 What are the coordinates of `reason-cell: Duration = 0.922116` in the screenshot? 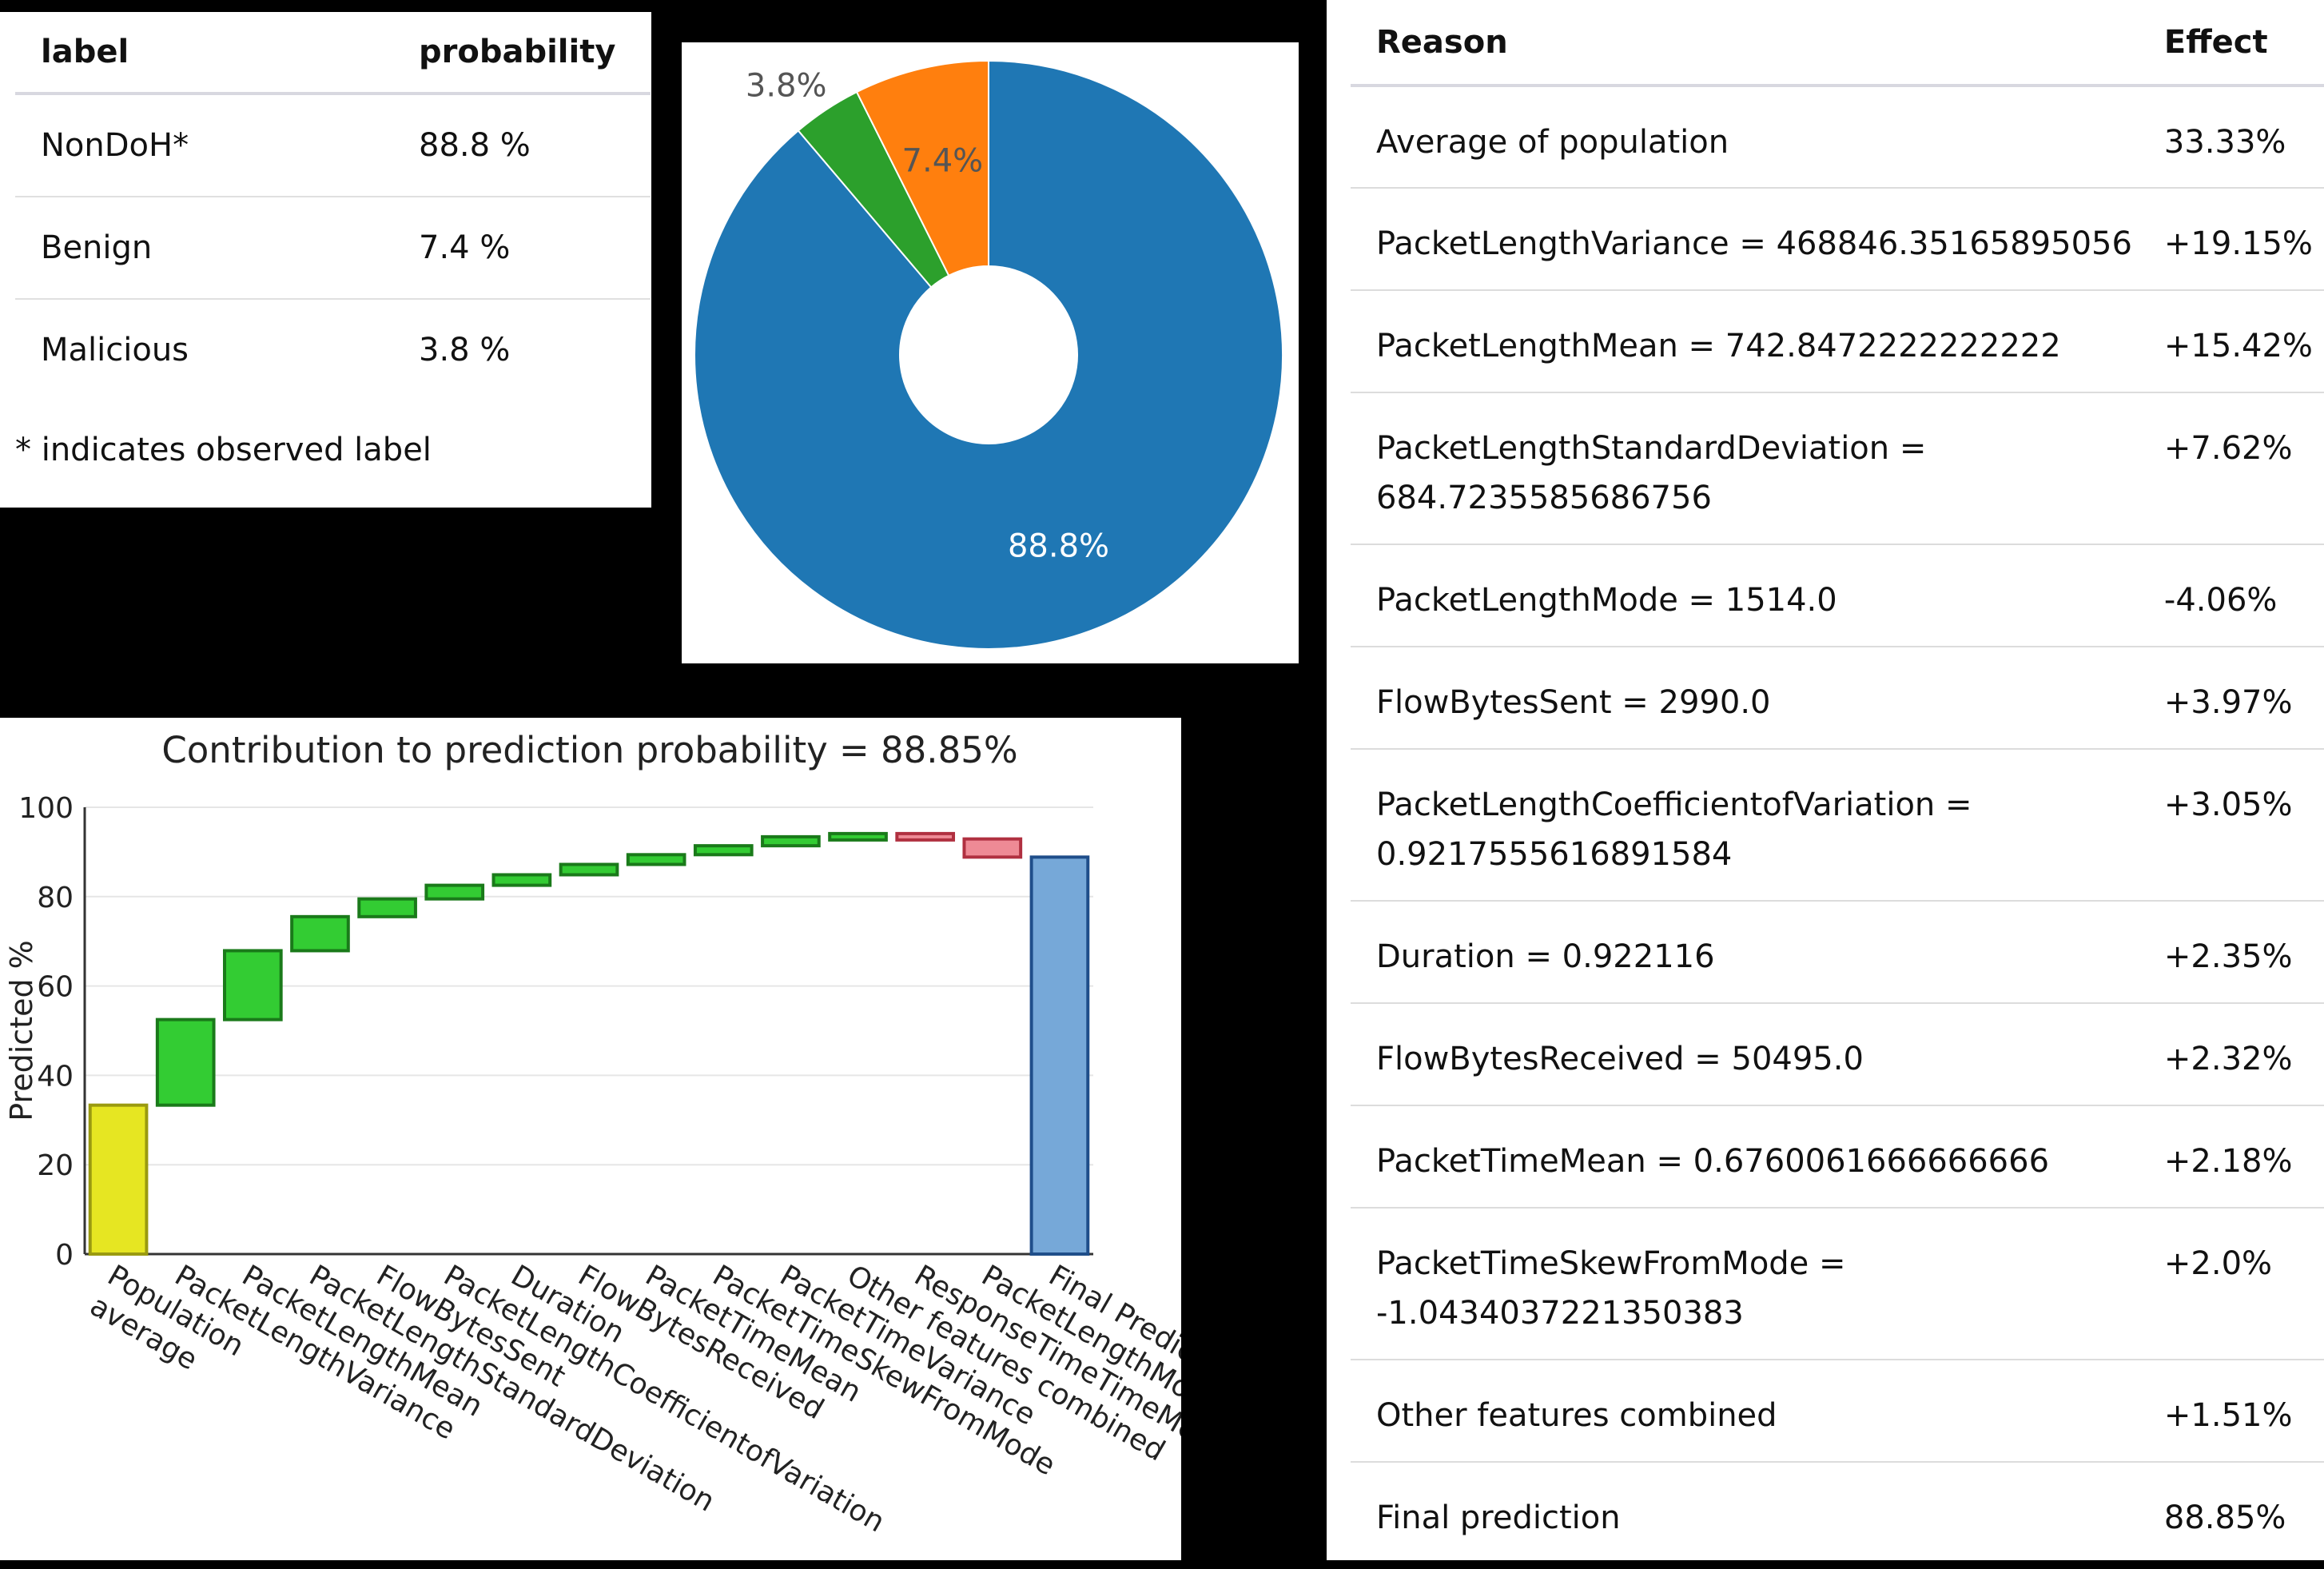 It's located at (1757, 952).